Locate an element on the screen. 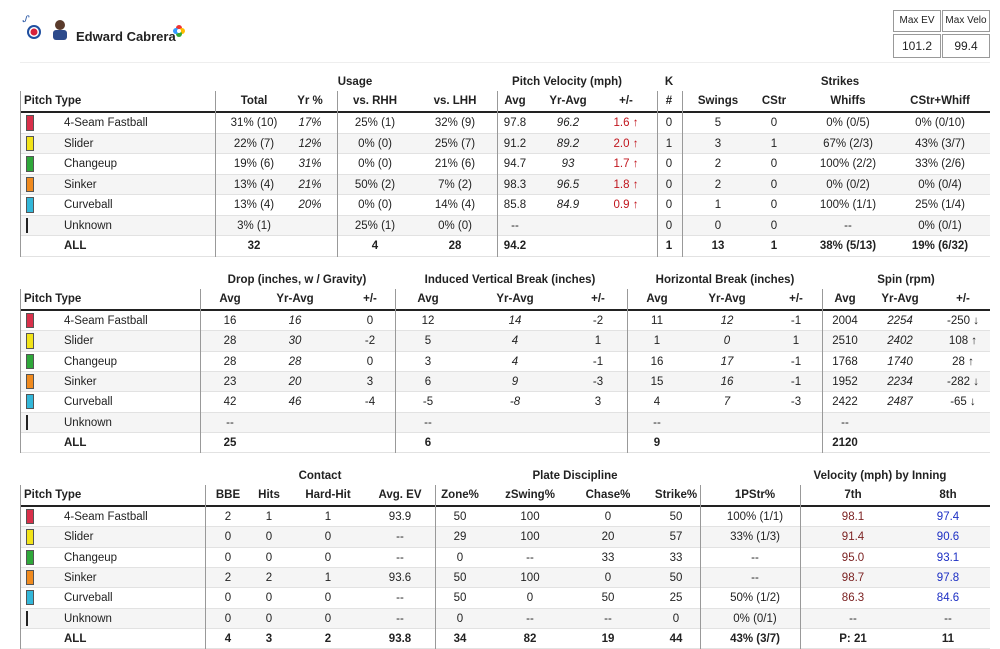 The height and width of the screenshot is (649, 1000). cell: 22% (7) is located at coordinates (254, 143).